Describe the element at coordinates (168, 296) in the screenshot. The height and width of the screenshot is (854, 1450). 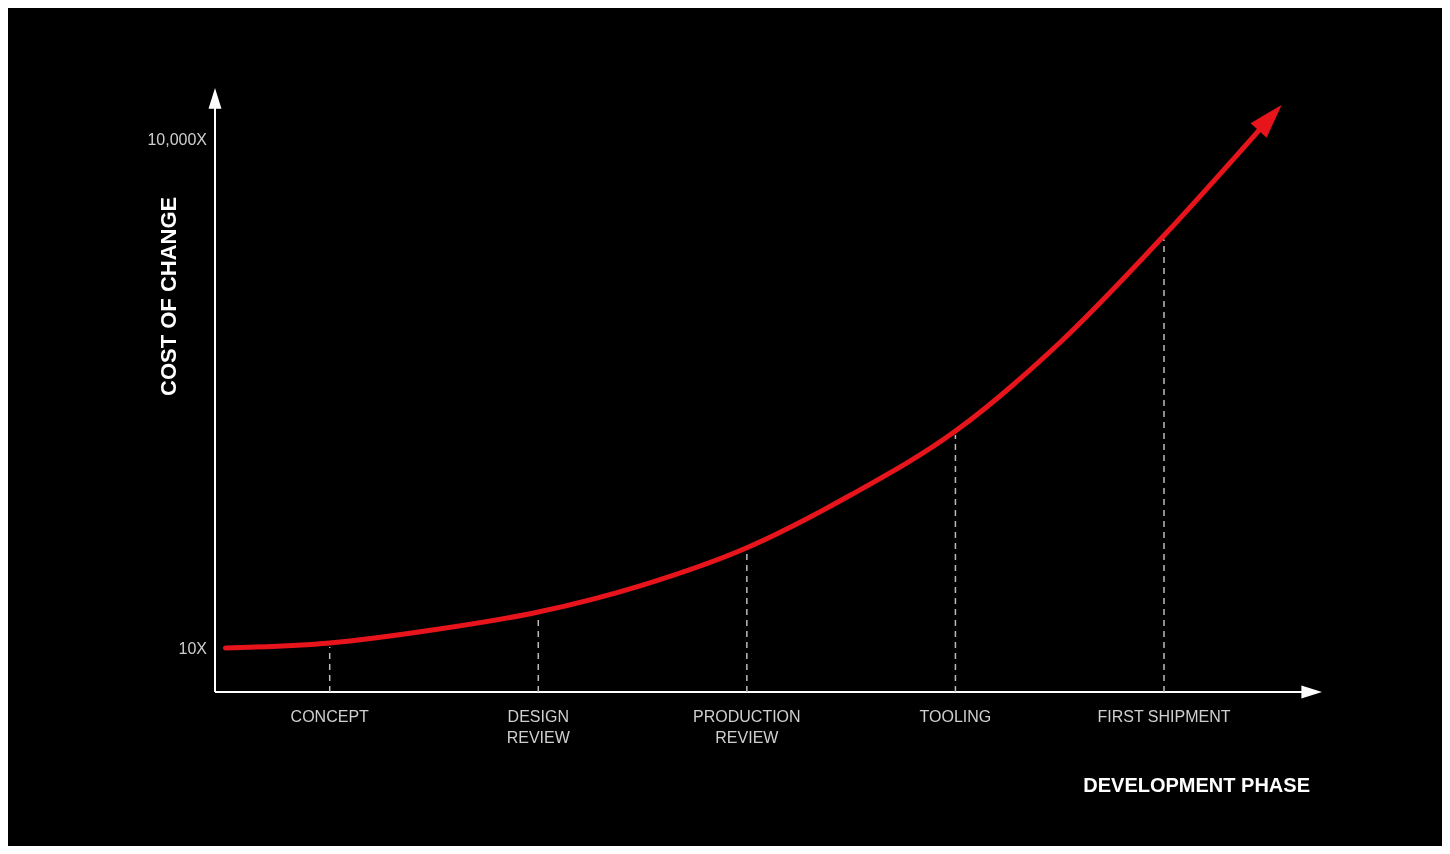
I see `y-axis-title: COST OF CHANGE` at that location.